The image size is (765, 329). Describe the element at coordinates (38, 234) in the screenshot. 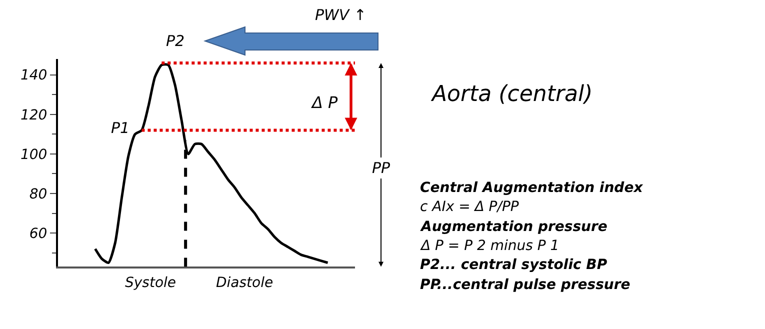

I see `y-tick-label: 60` at that location.